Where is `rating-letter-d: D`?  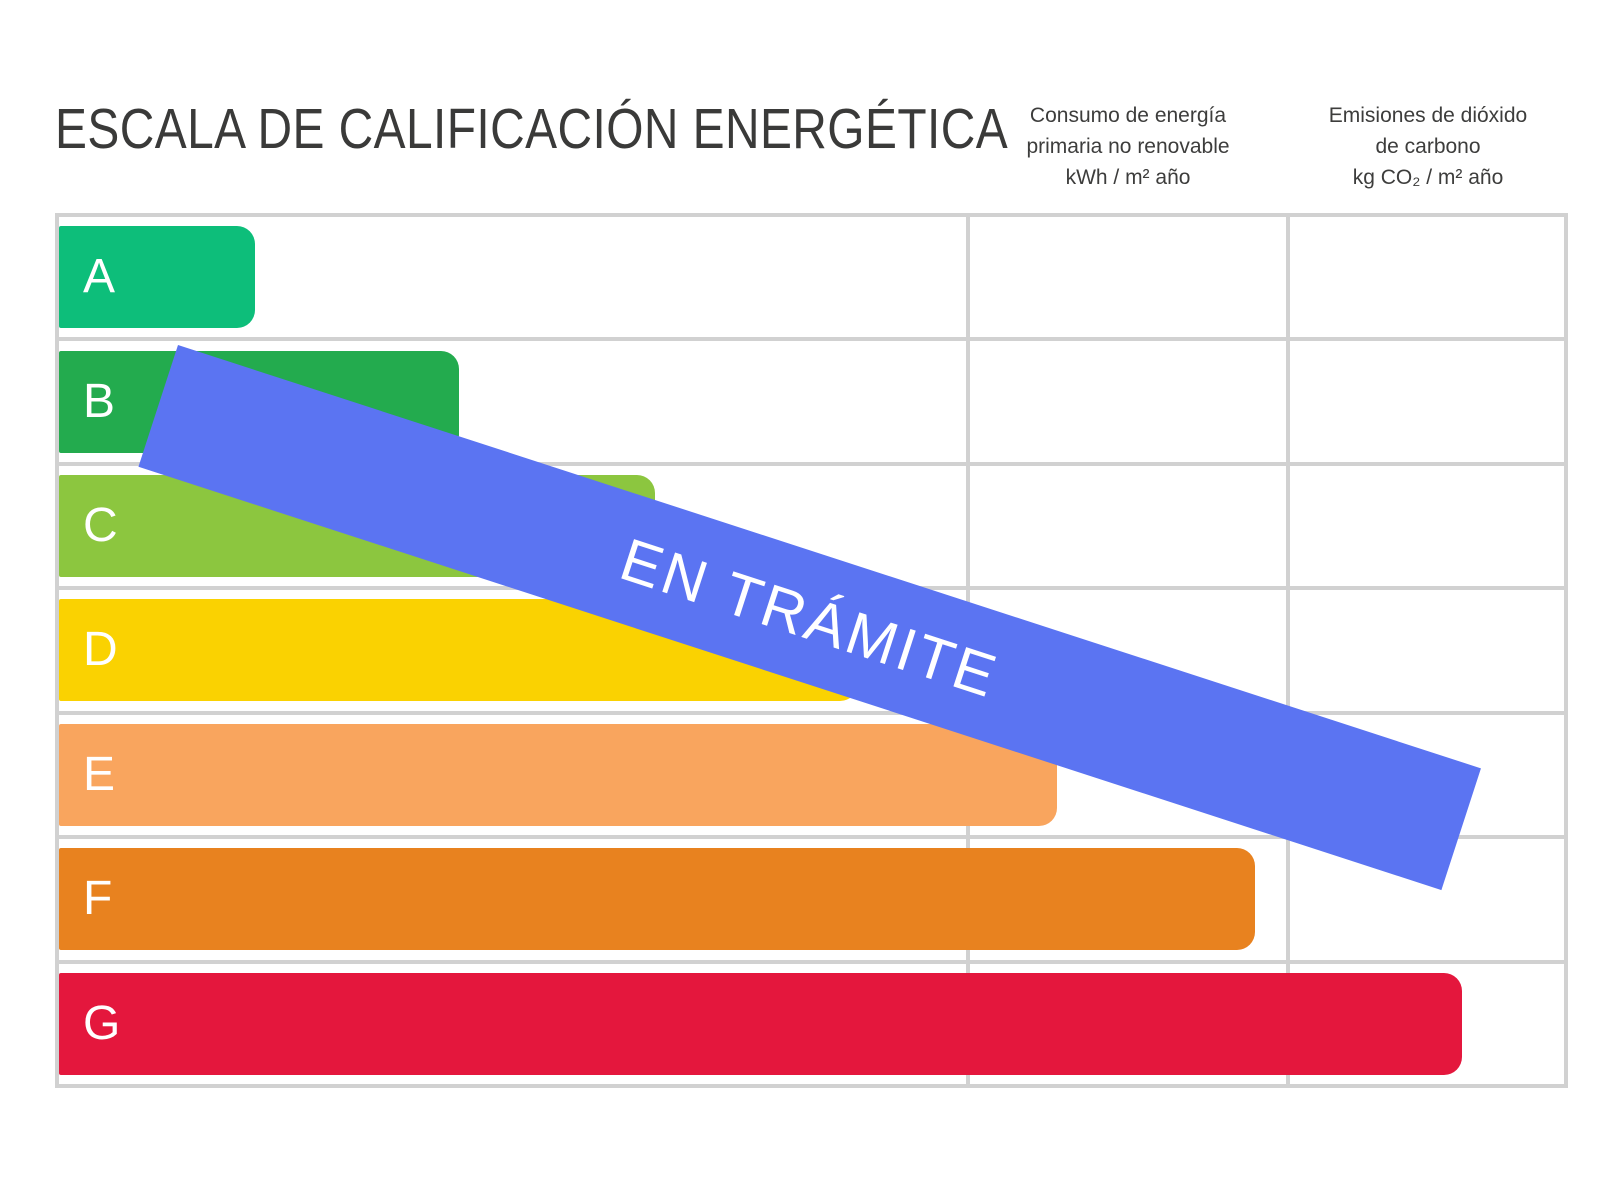 rating-letter-d: D is located at coordinates (100, 650).